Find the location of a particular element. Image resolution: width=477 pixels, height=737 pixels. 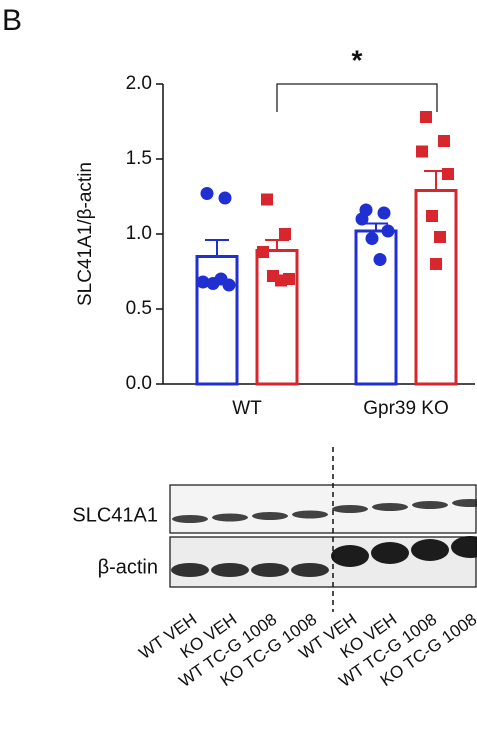

y-tick-label: 0.0 is located at coordinates (139, 383).